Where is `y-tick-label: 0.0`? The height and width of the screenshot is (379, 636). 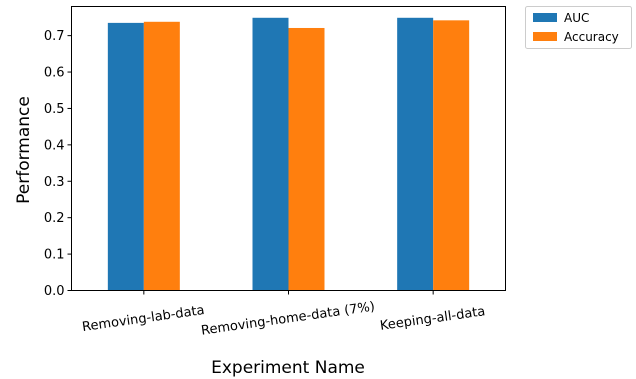
y-tick-label: 0.0 is located at coordinates (54, 291).